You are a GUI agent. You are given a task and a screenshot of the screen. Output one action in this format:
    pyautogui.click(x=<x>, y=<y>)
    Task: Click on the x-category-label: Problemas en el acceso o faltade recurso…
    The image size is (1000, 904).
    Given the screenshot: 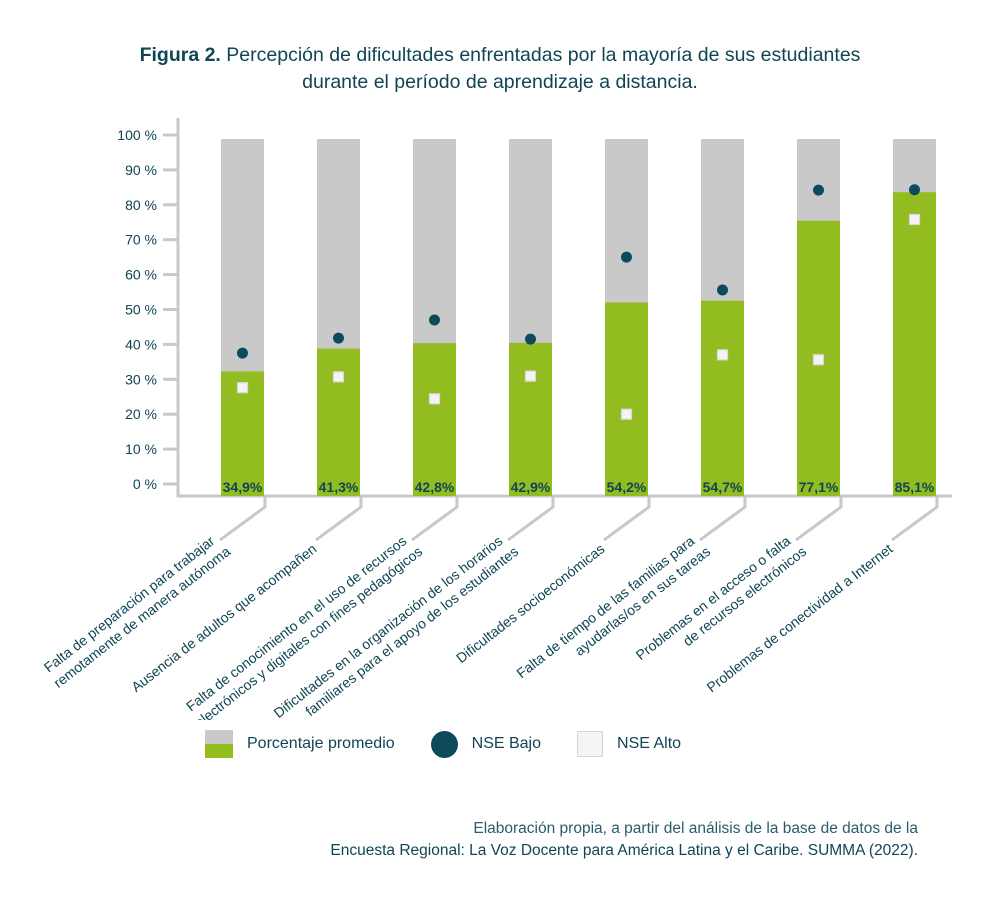 What is the action you would take?
    pyautogui.click(x=721, y=603)
    